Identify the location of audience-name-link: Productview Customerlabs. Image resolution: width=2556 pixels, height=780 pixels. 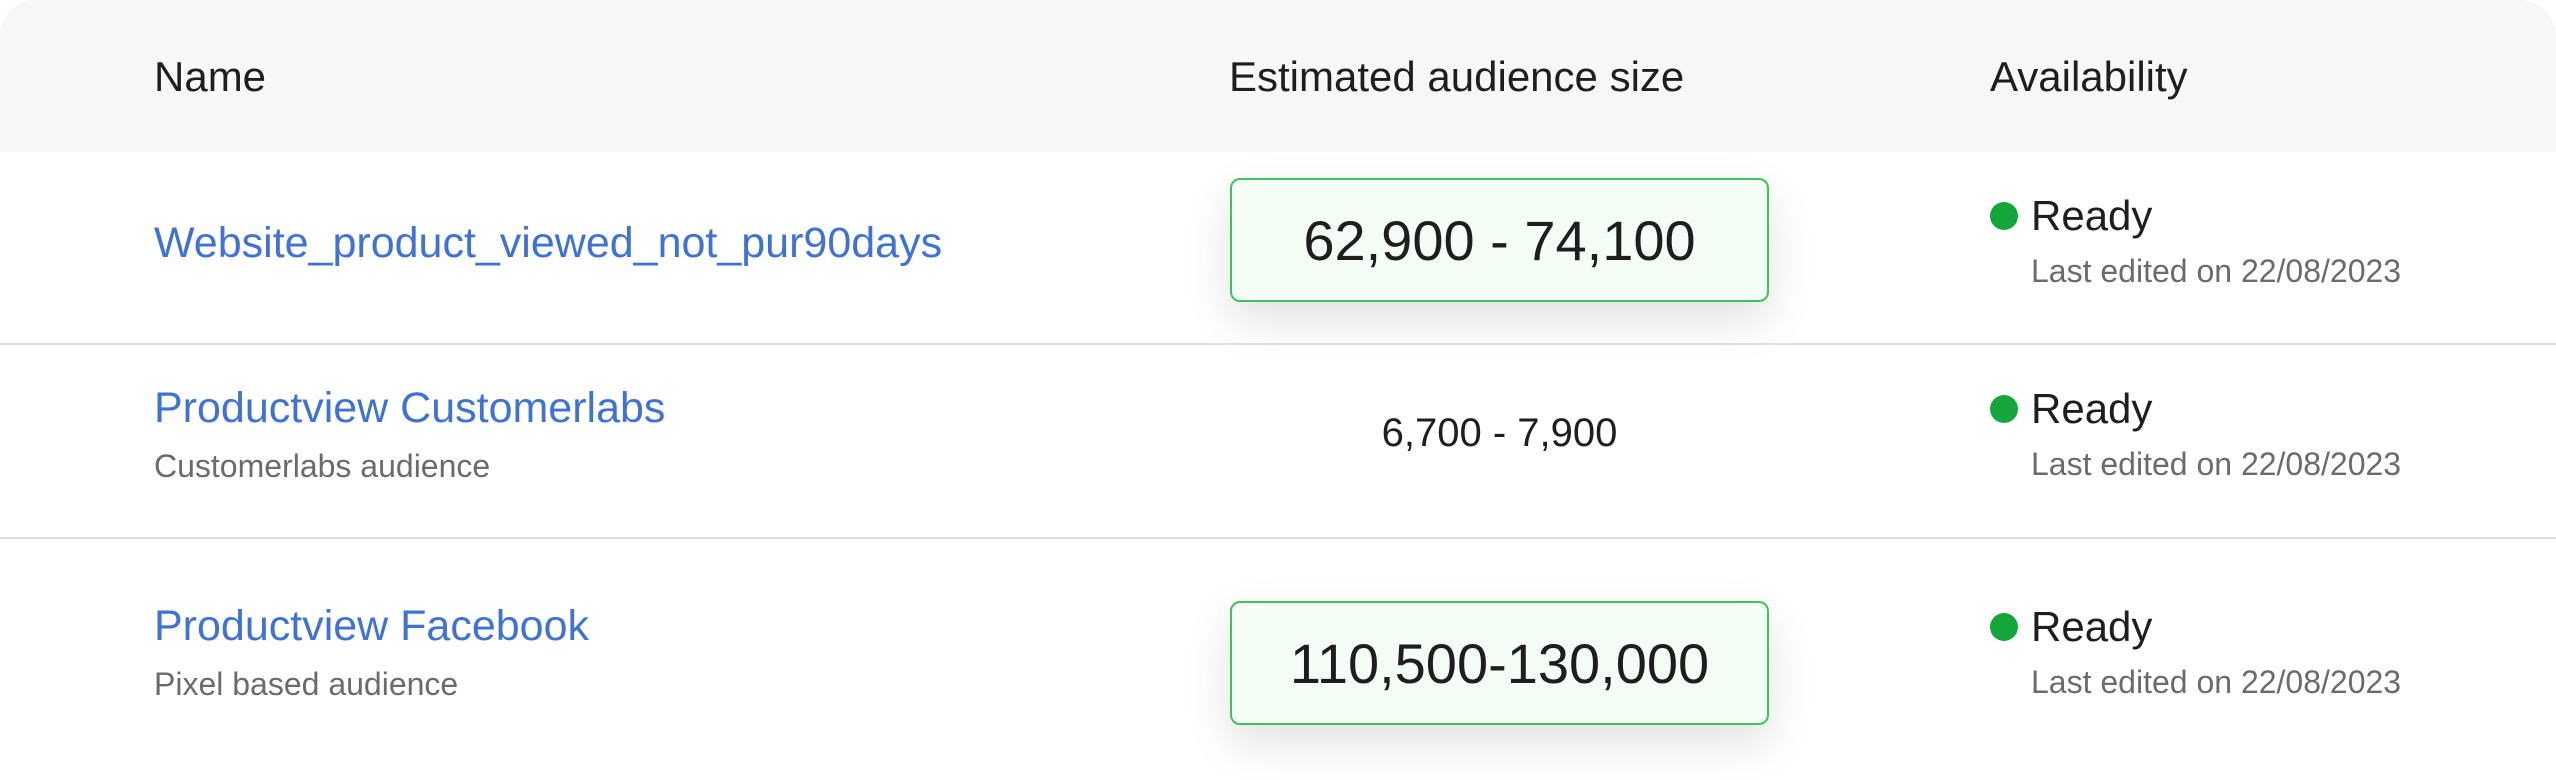
(410, 408).